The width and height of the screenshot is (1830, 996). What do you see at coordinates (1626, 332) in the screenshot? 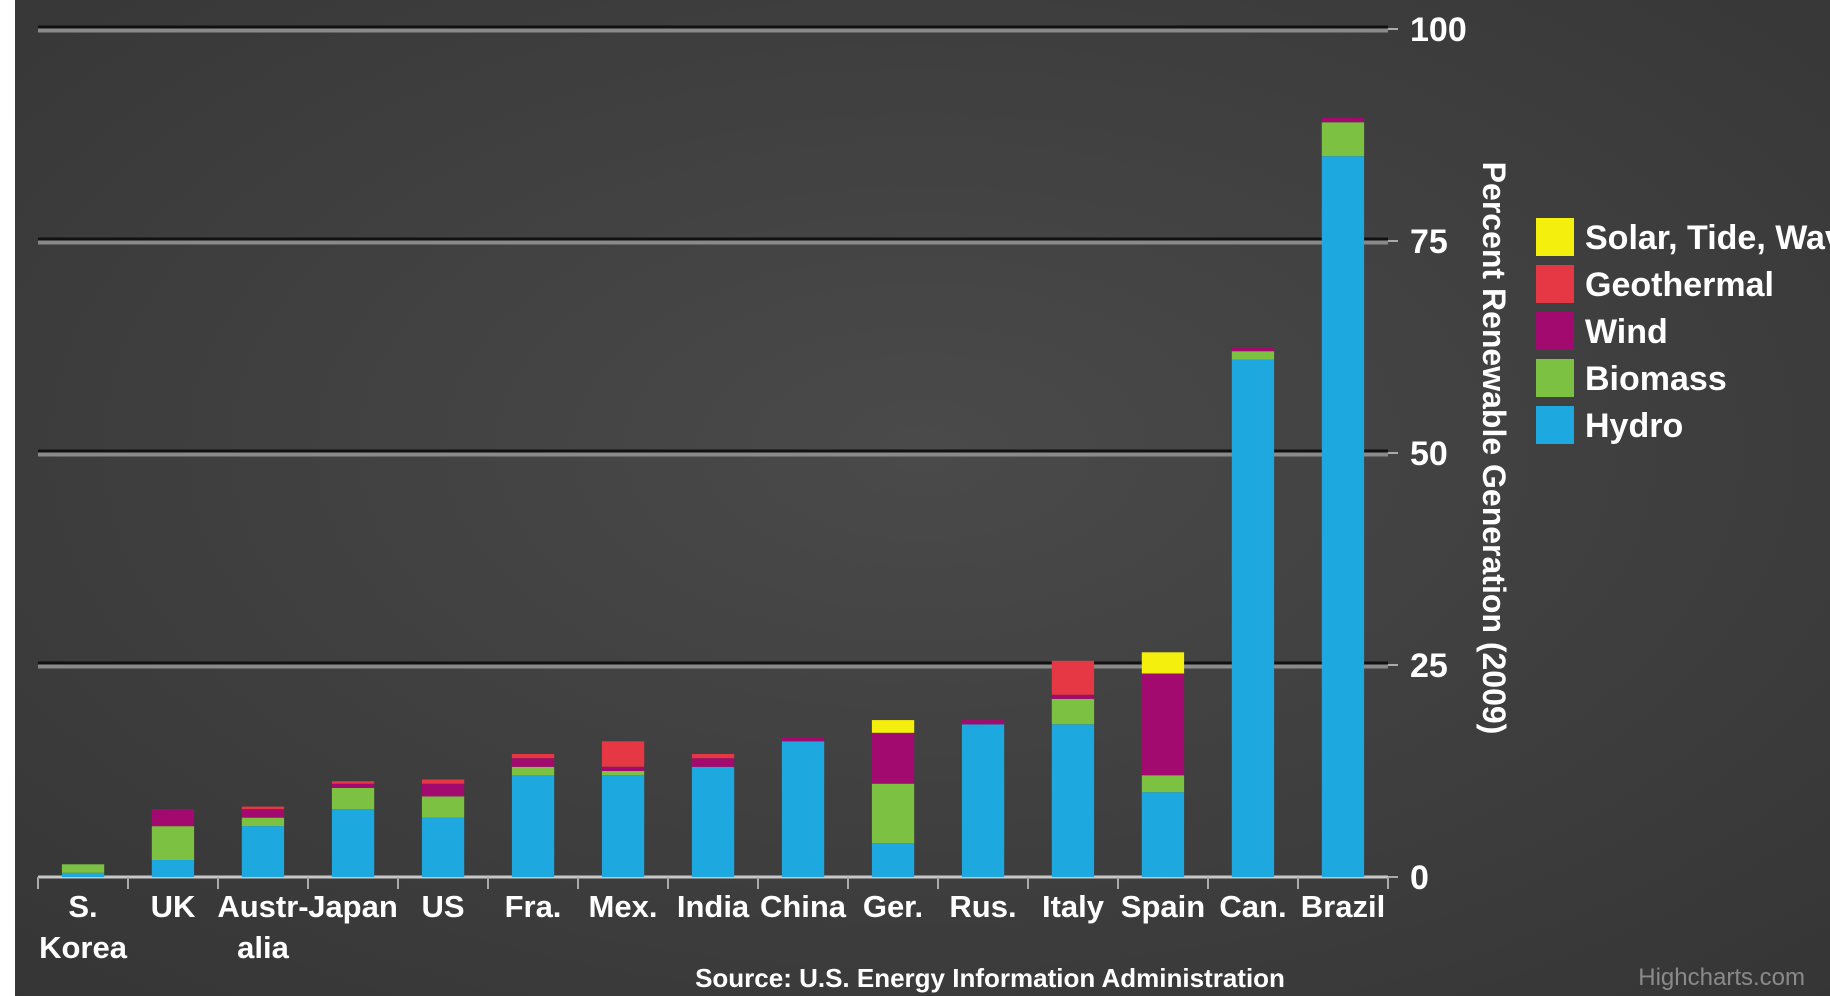
I see `legend-item-label: Wind` at bounding box center [1626, 332].